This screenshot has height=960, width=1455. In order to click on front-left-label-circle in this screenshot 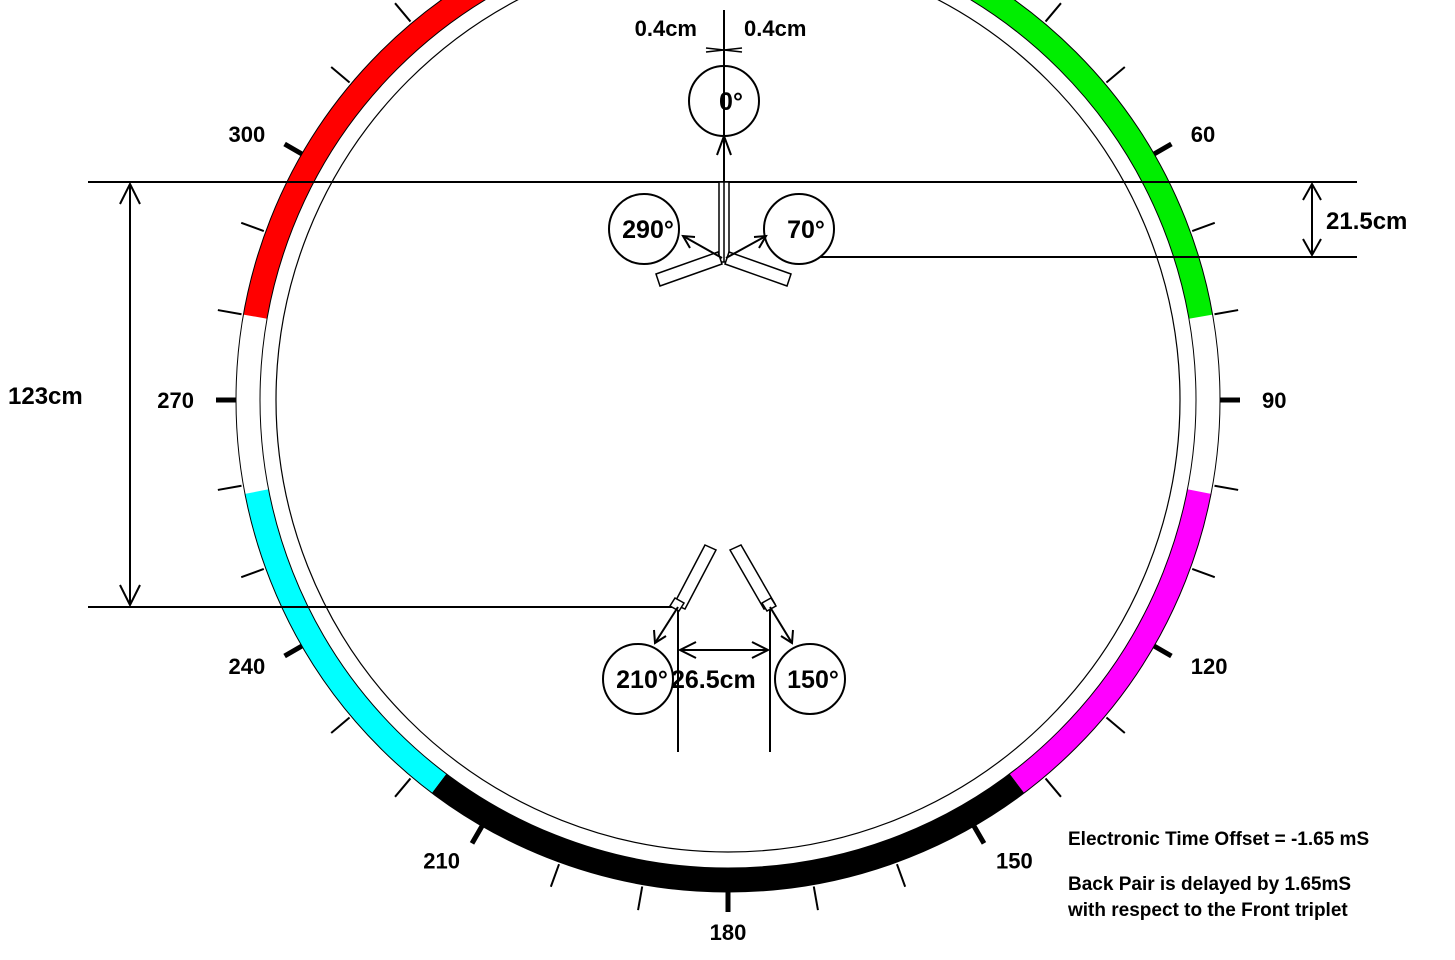, I will do `click(644, 229)`.